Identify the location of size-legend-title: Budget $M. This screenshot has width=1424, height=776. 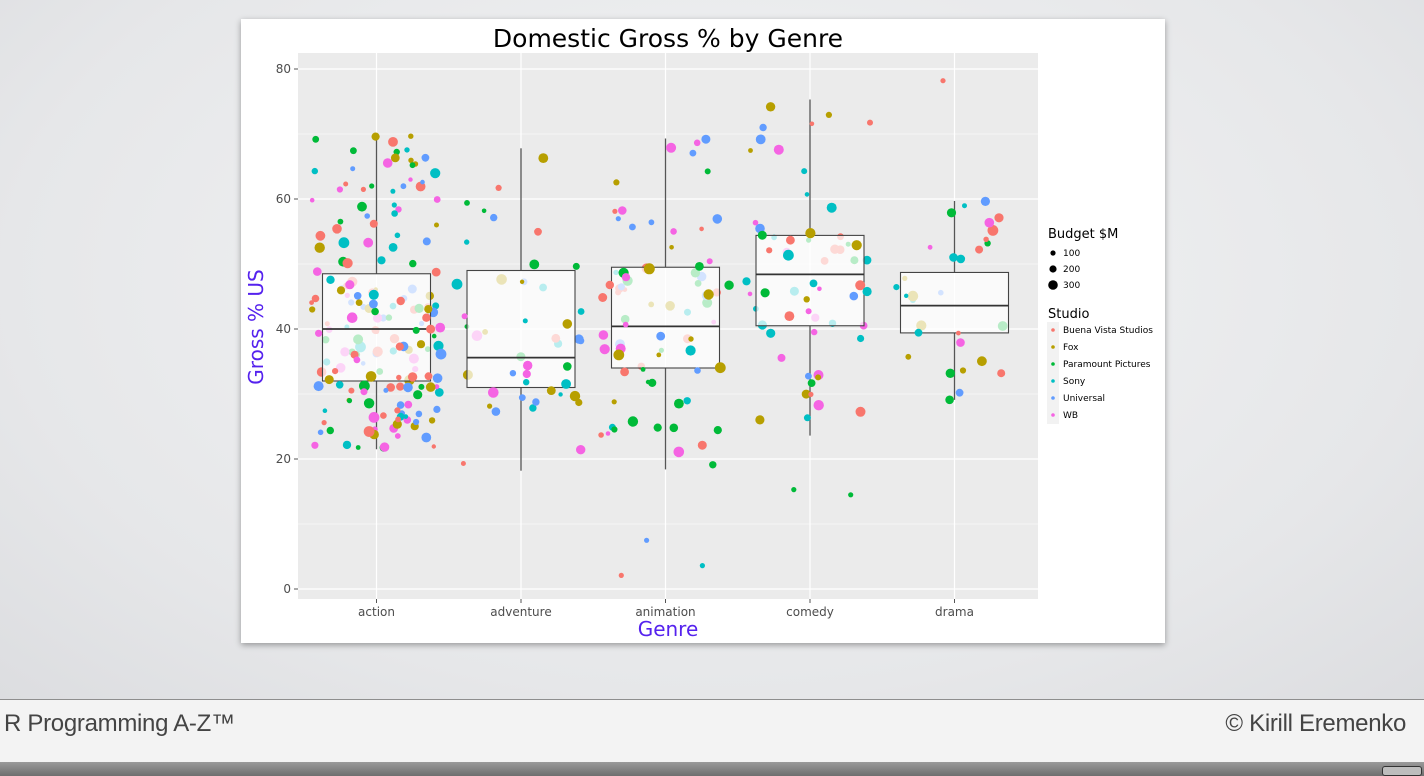
(1083, 234).